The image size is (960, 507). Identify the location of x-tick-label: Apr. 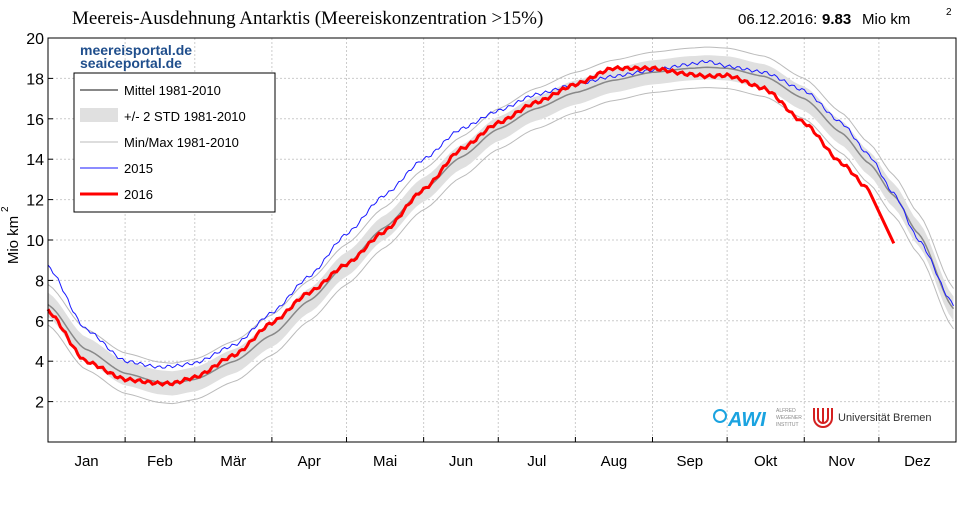
(309, 461).